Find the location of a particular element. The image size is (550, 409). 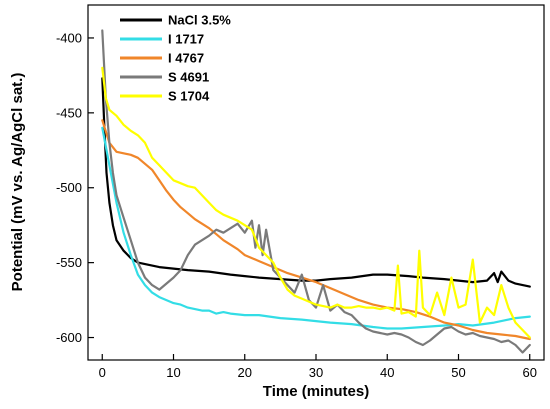

legend: NaCl 3.5% I 1717 I 4767 S 4691 S 1704 is located at coordinates (175, 58).